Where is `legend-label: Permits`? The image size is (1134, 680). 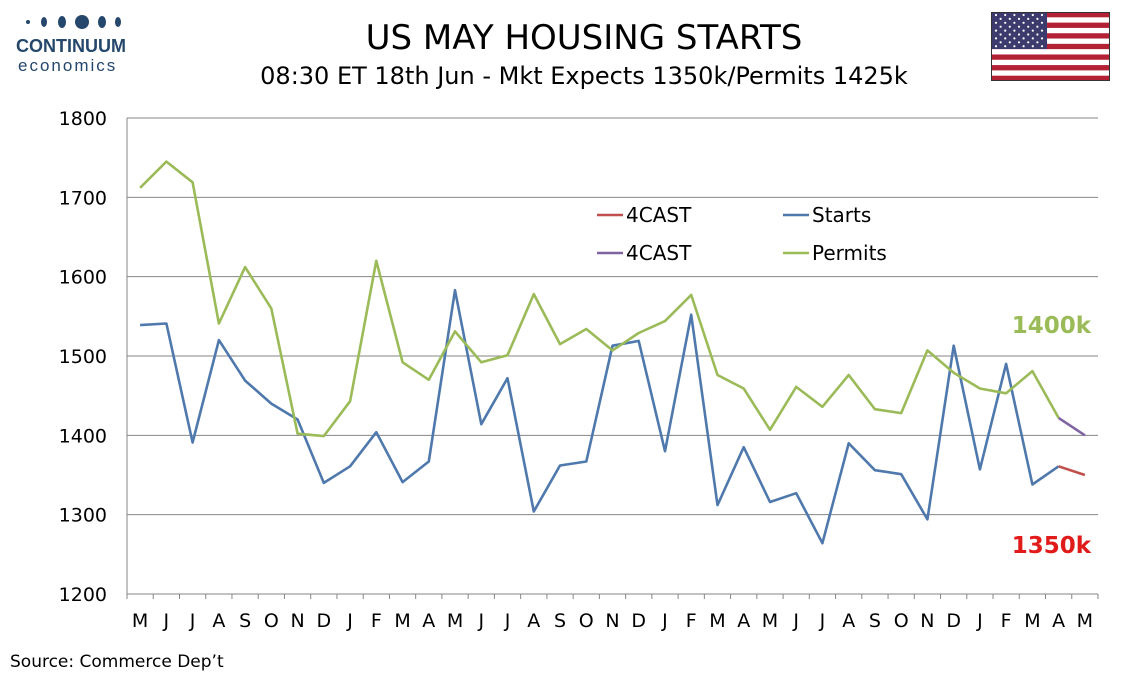 legend-label: Permits is located at coordinates (849, 253).